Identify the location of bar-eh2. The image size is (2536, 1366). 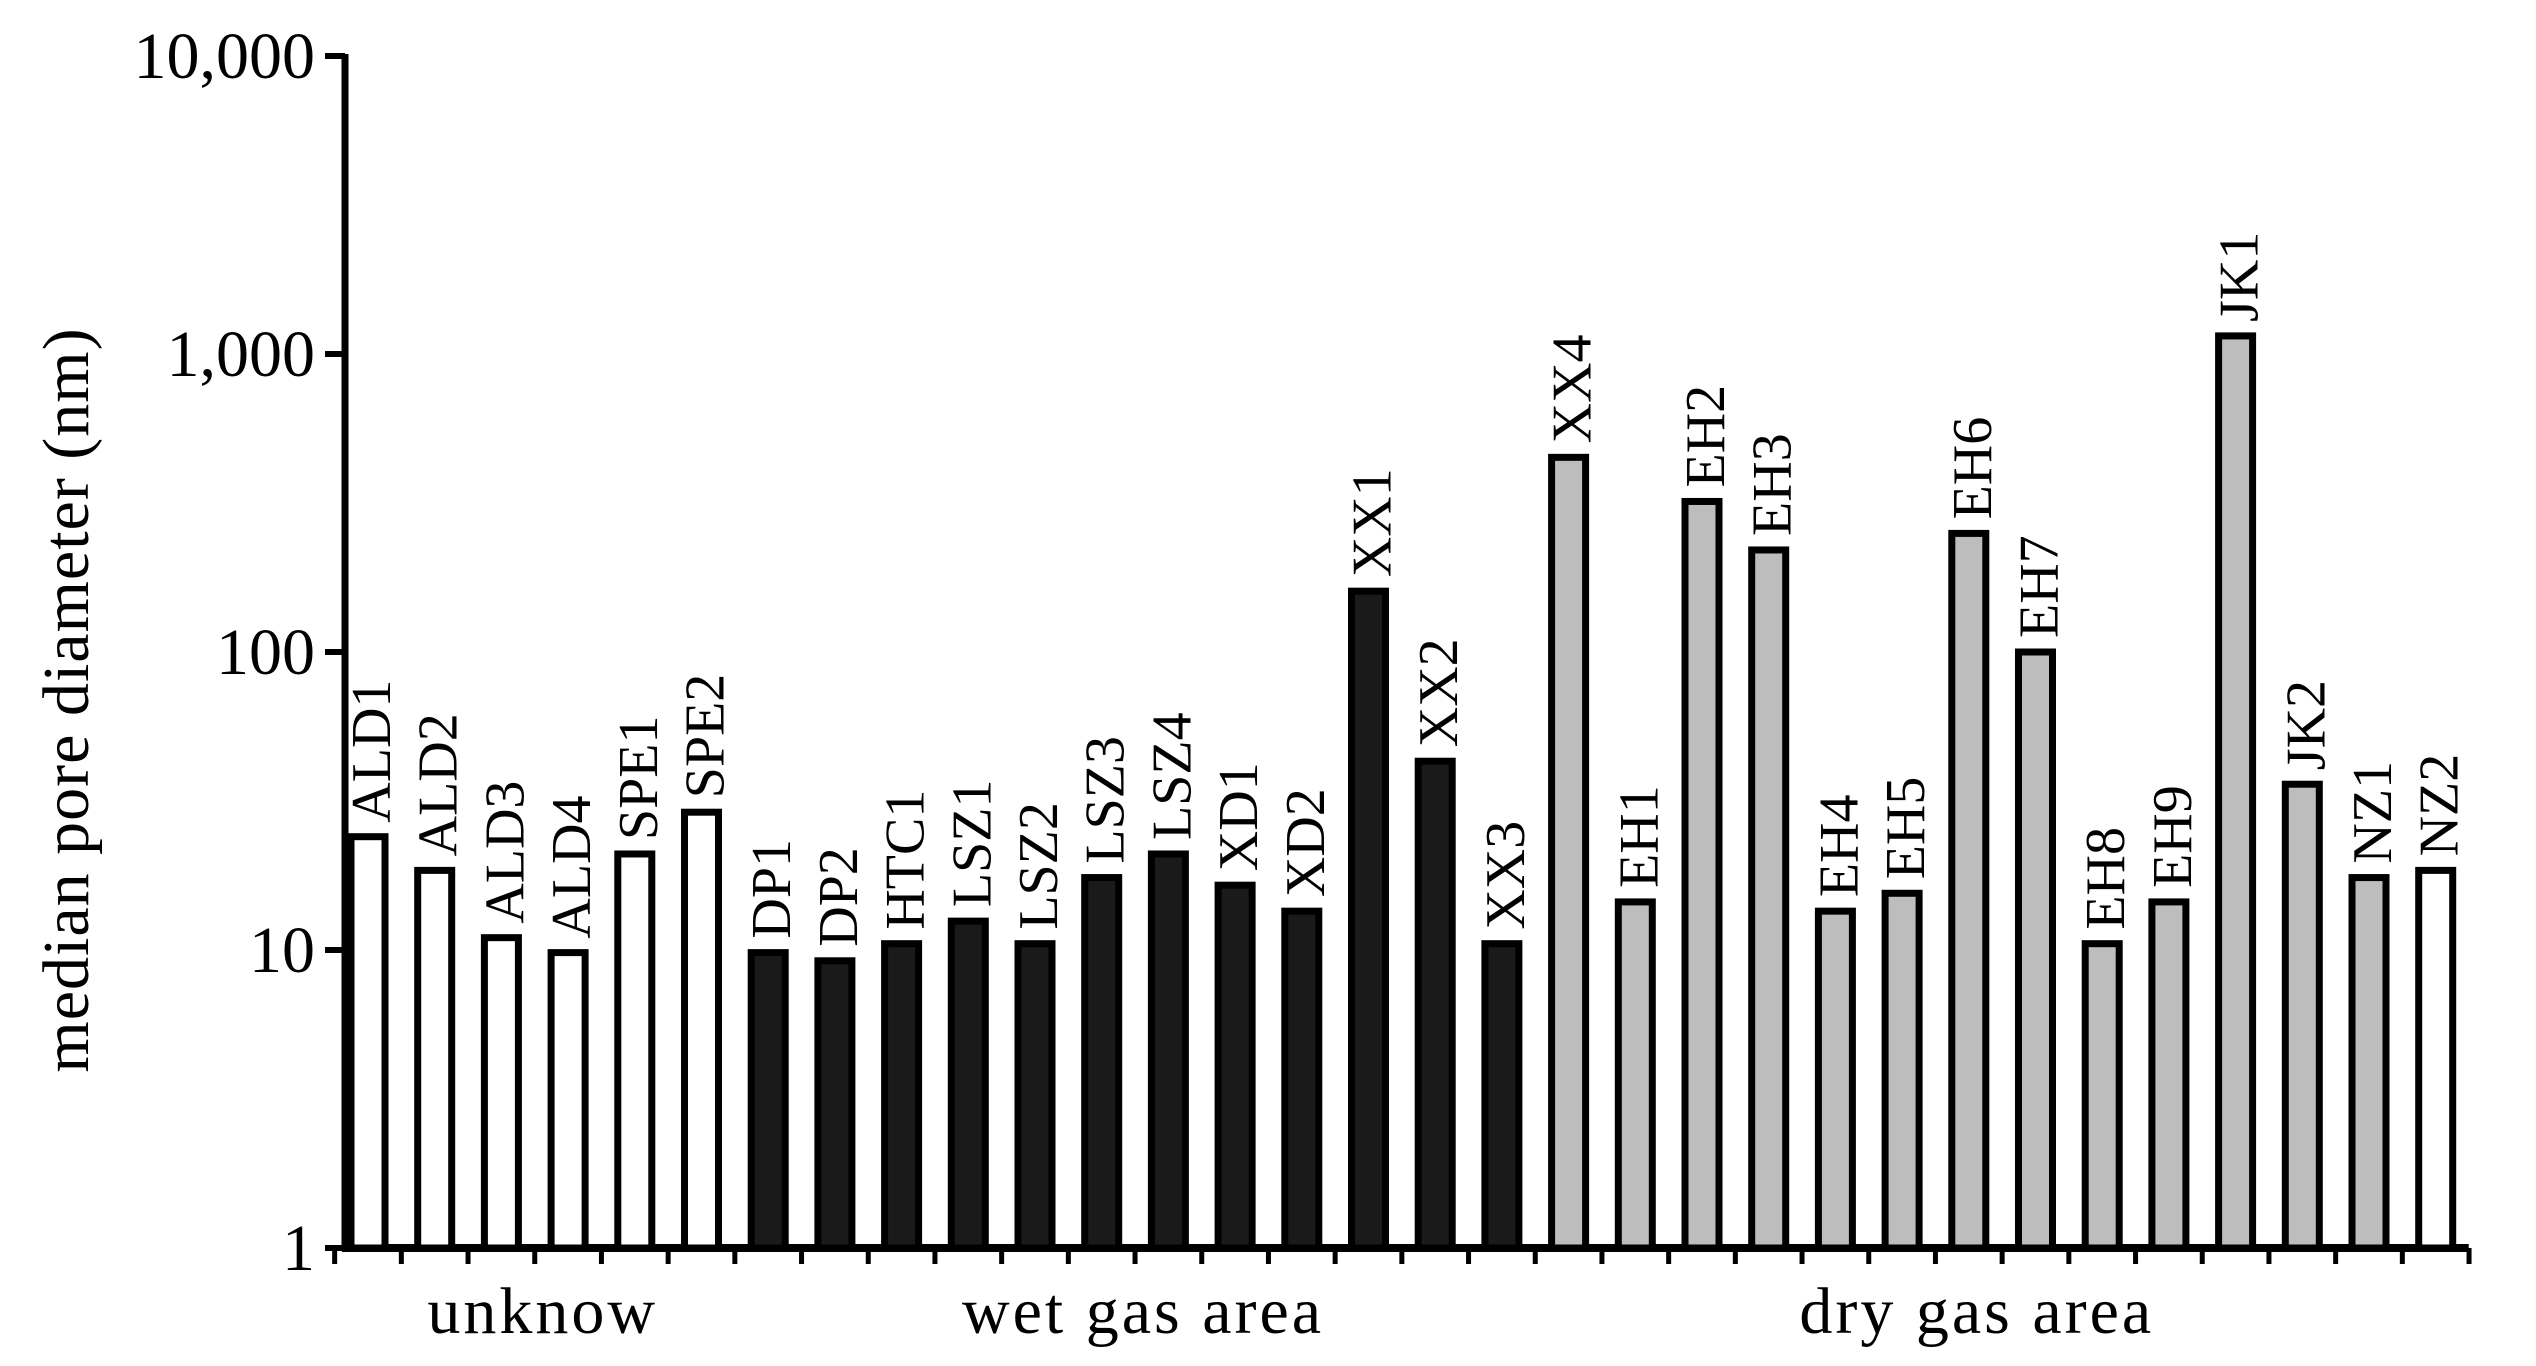
(1702, 874).